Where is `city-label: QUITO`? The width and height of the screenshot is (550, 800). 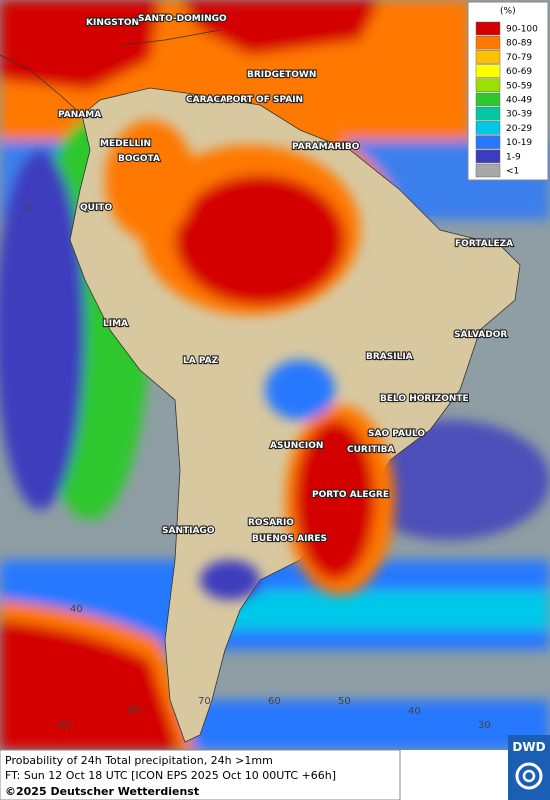
city-label: QUITO is located at coordinates (96, 208).